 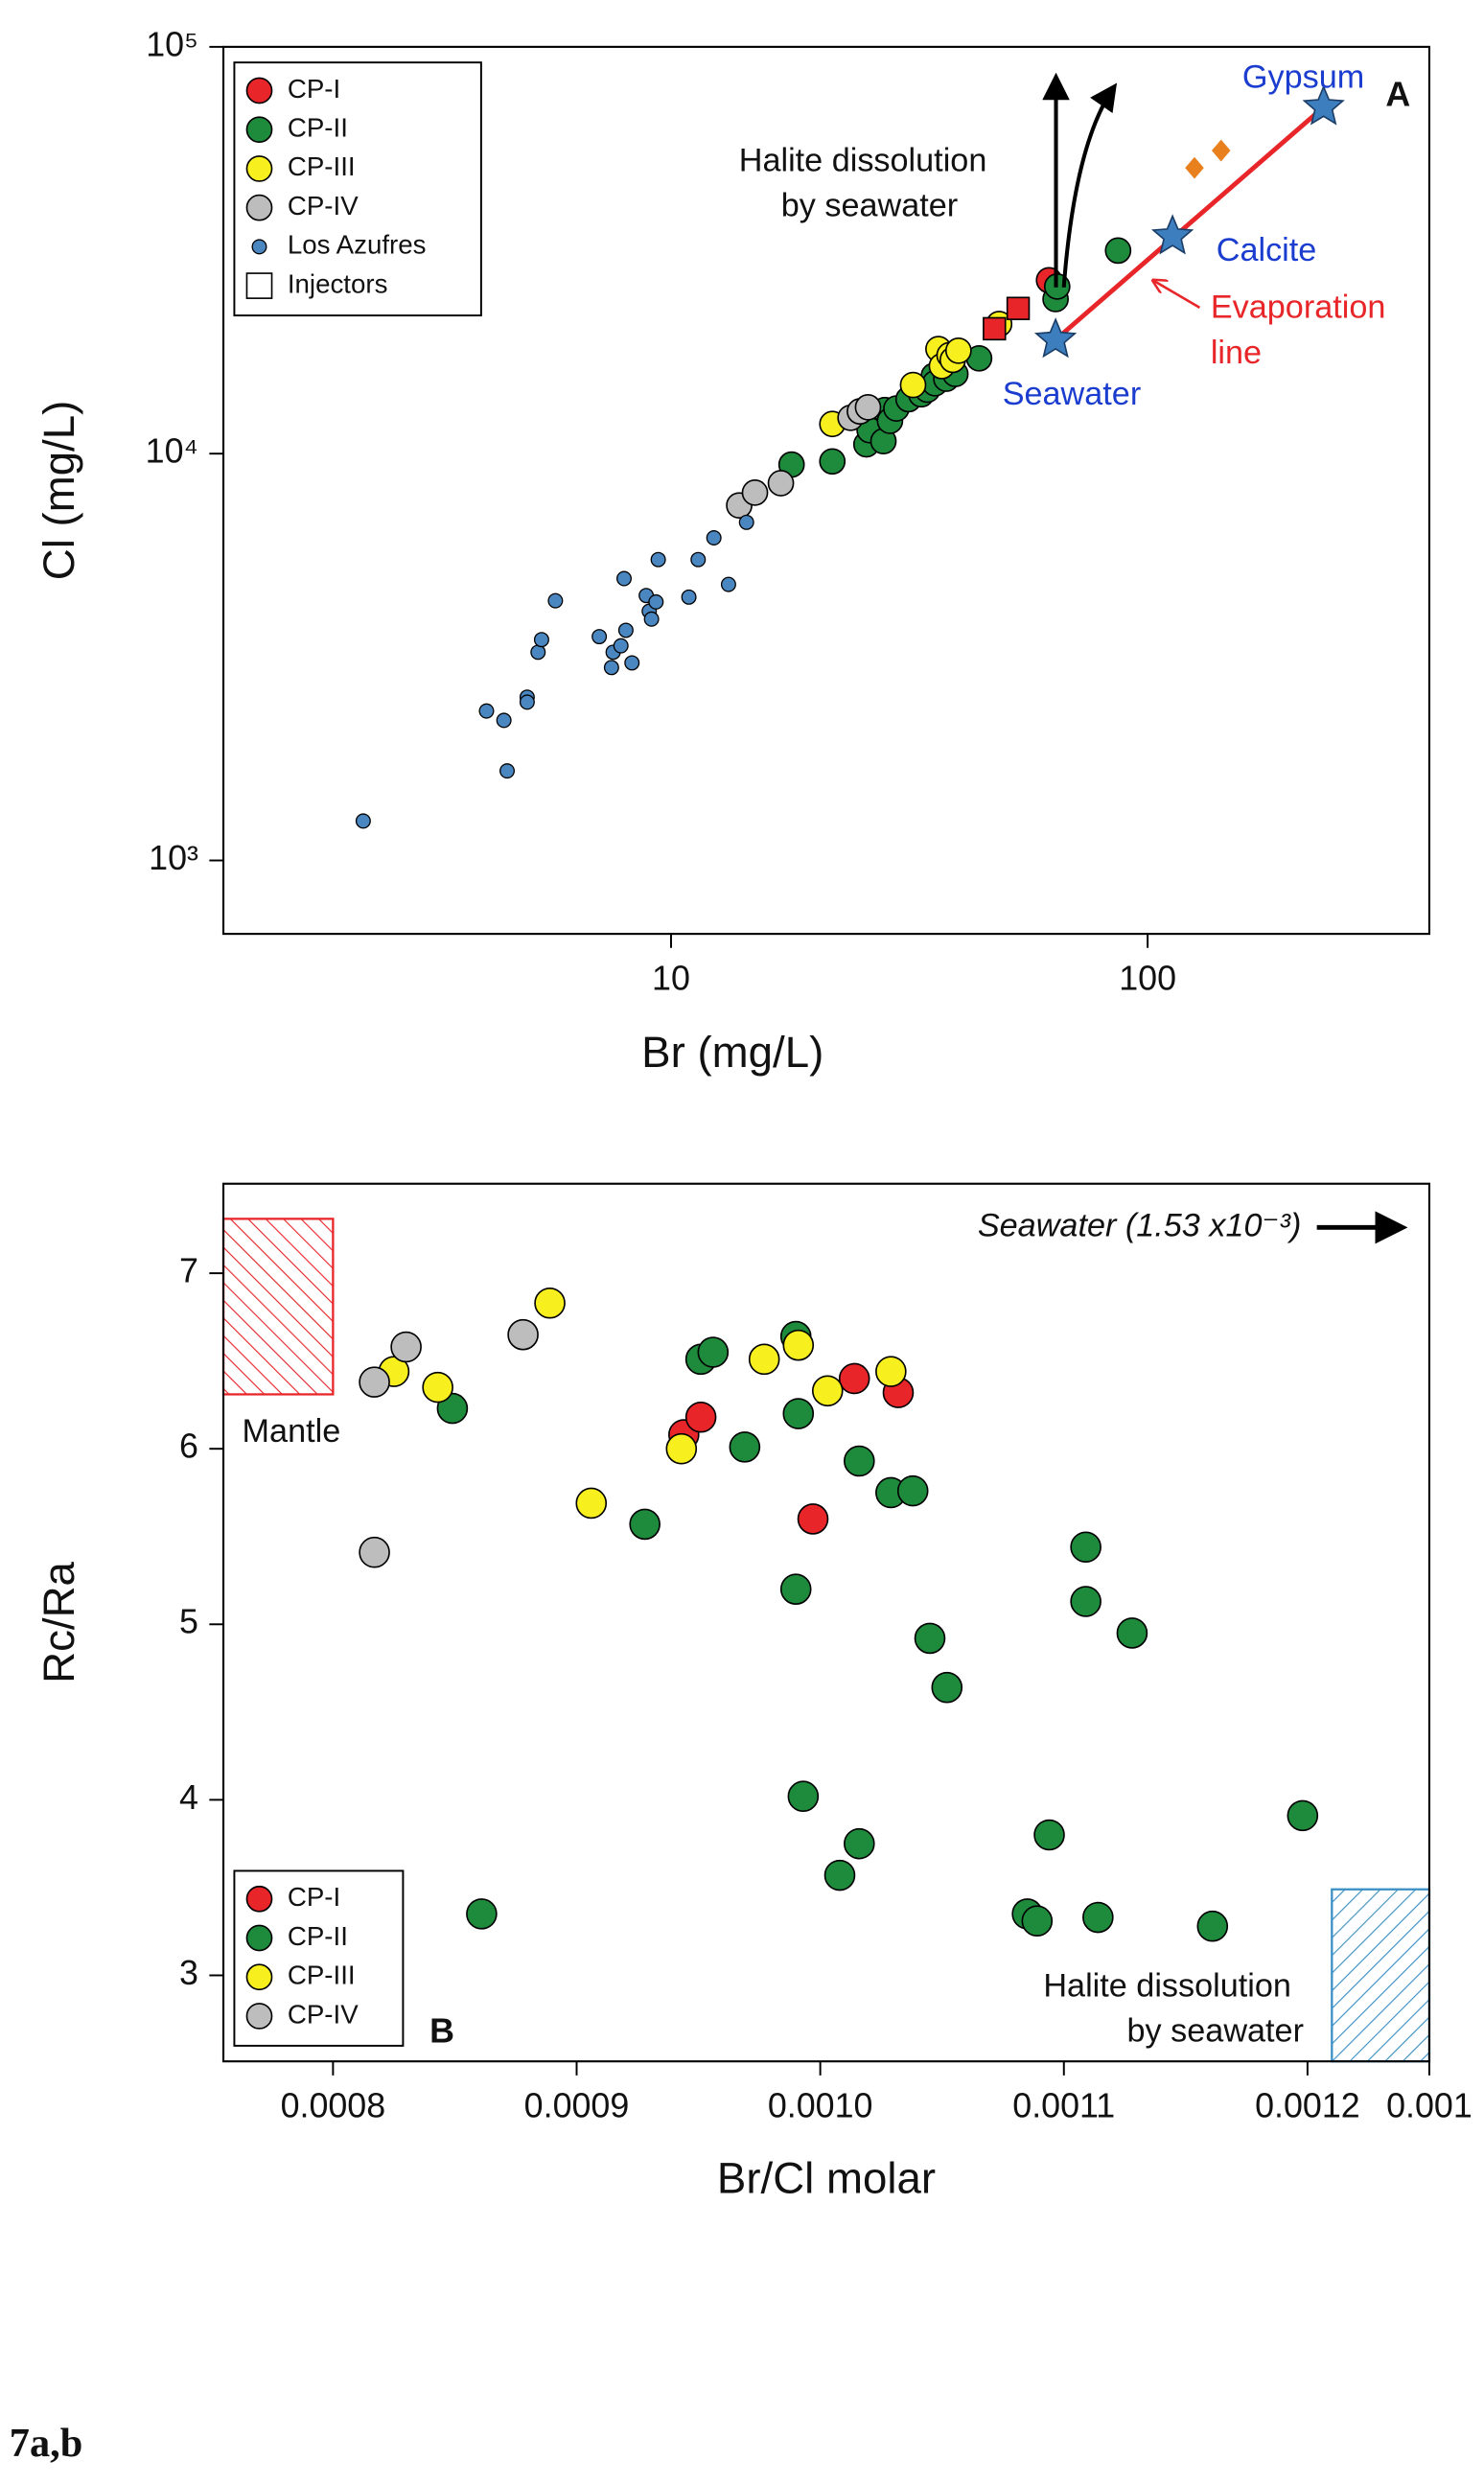 What do you see at coordinates (671, 978) in the screenshot?
I see `x-tick-label: 10` at bounding box center [671, 978].